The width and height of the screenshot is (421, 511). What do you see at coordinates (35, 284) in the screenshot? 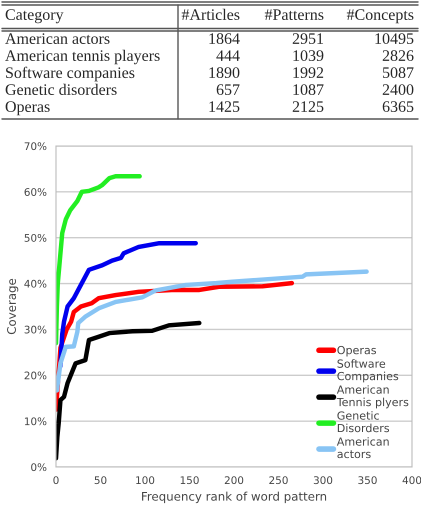
I see `y-tick-label: 40%` at bounding box center [35, 284].